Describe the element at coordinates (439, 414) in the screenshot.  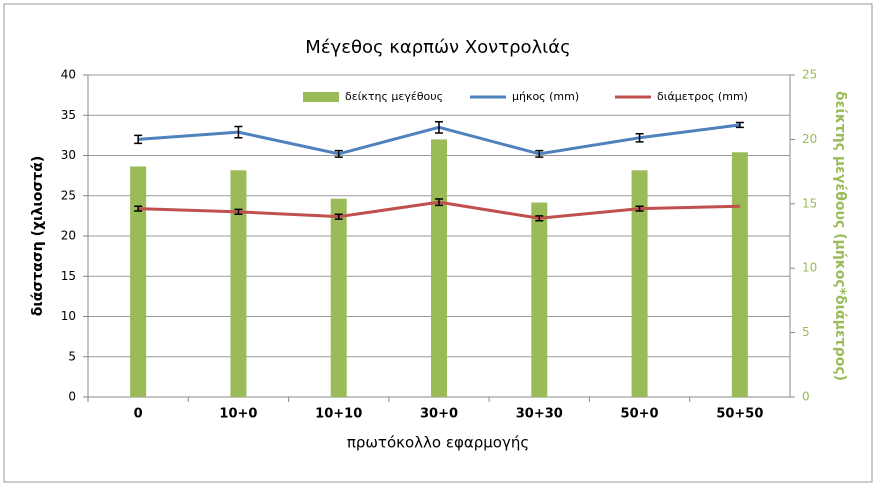
I see `x-tick-label: 30+0` at that location.